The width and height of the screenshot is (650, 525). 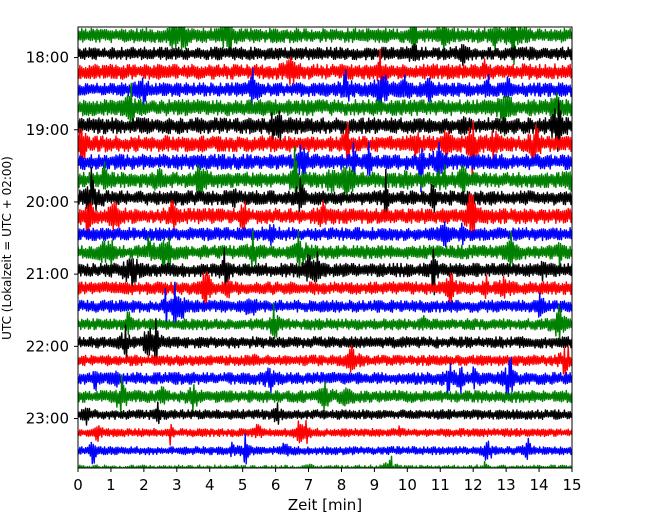 What do you see at coordinates (342, 485) in the screenshot?
I see `x-tick-label: 8` at bounding box center [342, 485].